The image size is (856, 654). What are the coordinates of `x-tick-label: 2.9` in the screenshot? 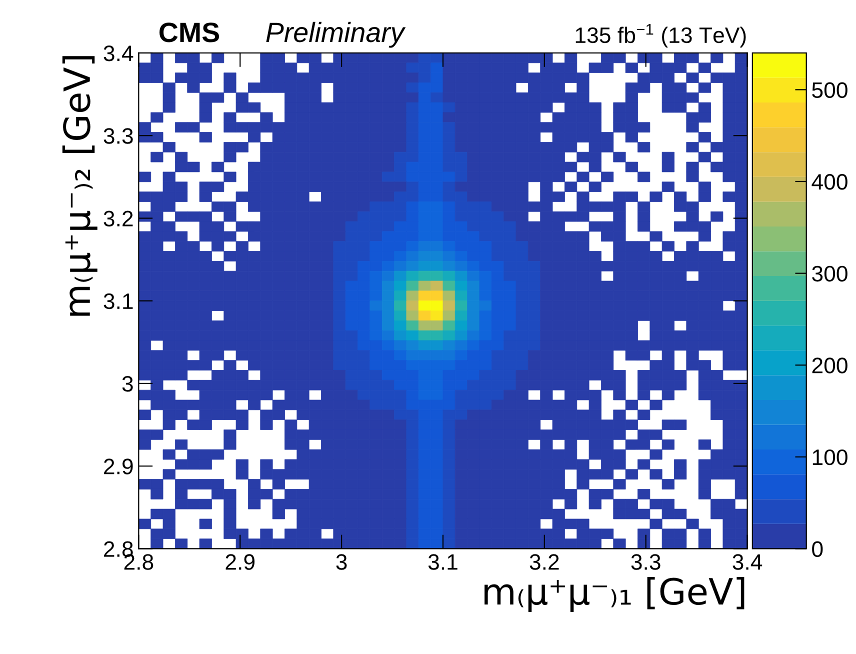 It's located at (240, 562).